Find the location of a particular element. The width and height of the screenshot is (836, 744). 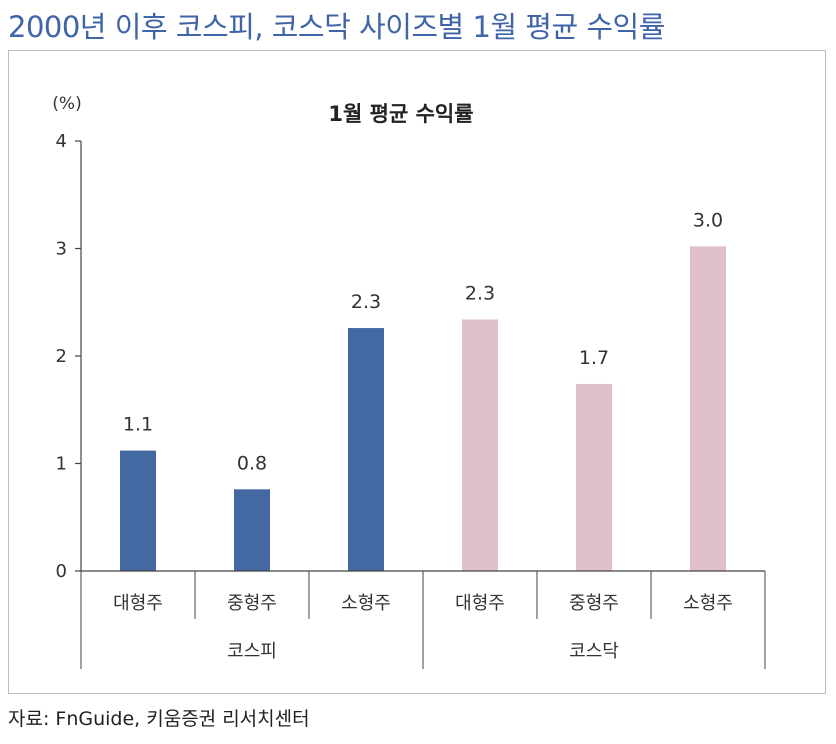

y-tick-label: 1 is located at coordinates (61, 464).